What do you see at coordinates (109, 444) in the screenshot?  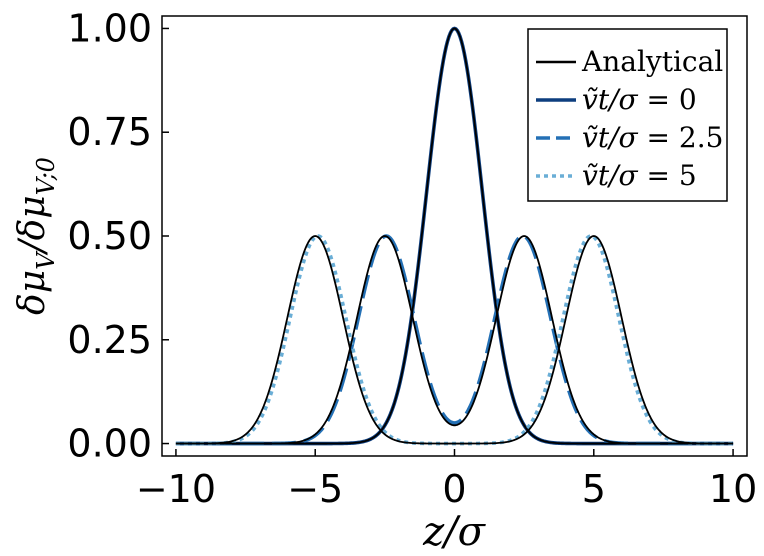 I see `y-tick-label: 0.00` at bounding box center [109, 444].